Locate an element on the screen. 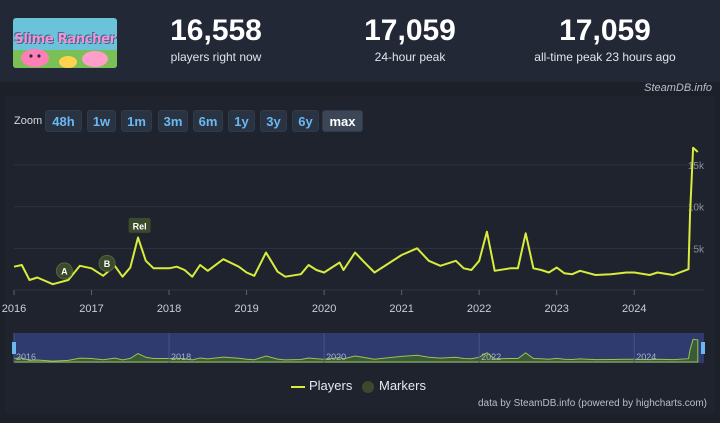 This screenshot has width=720, height=423. stat-label: 24-hour peak is located at coordinates (410, 57).